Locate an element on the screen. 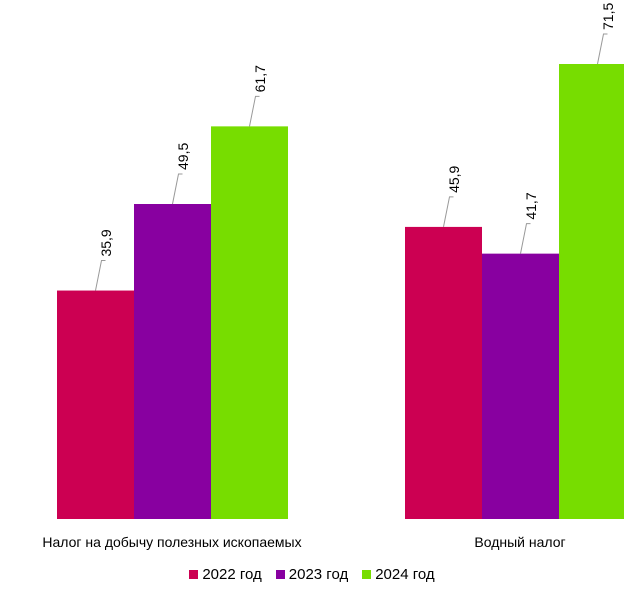 The width and height of the screenshot is (624, 594). legend-swatch-2024 is located at coordinates (367, 574).